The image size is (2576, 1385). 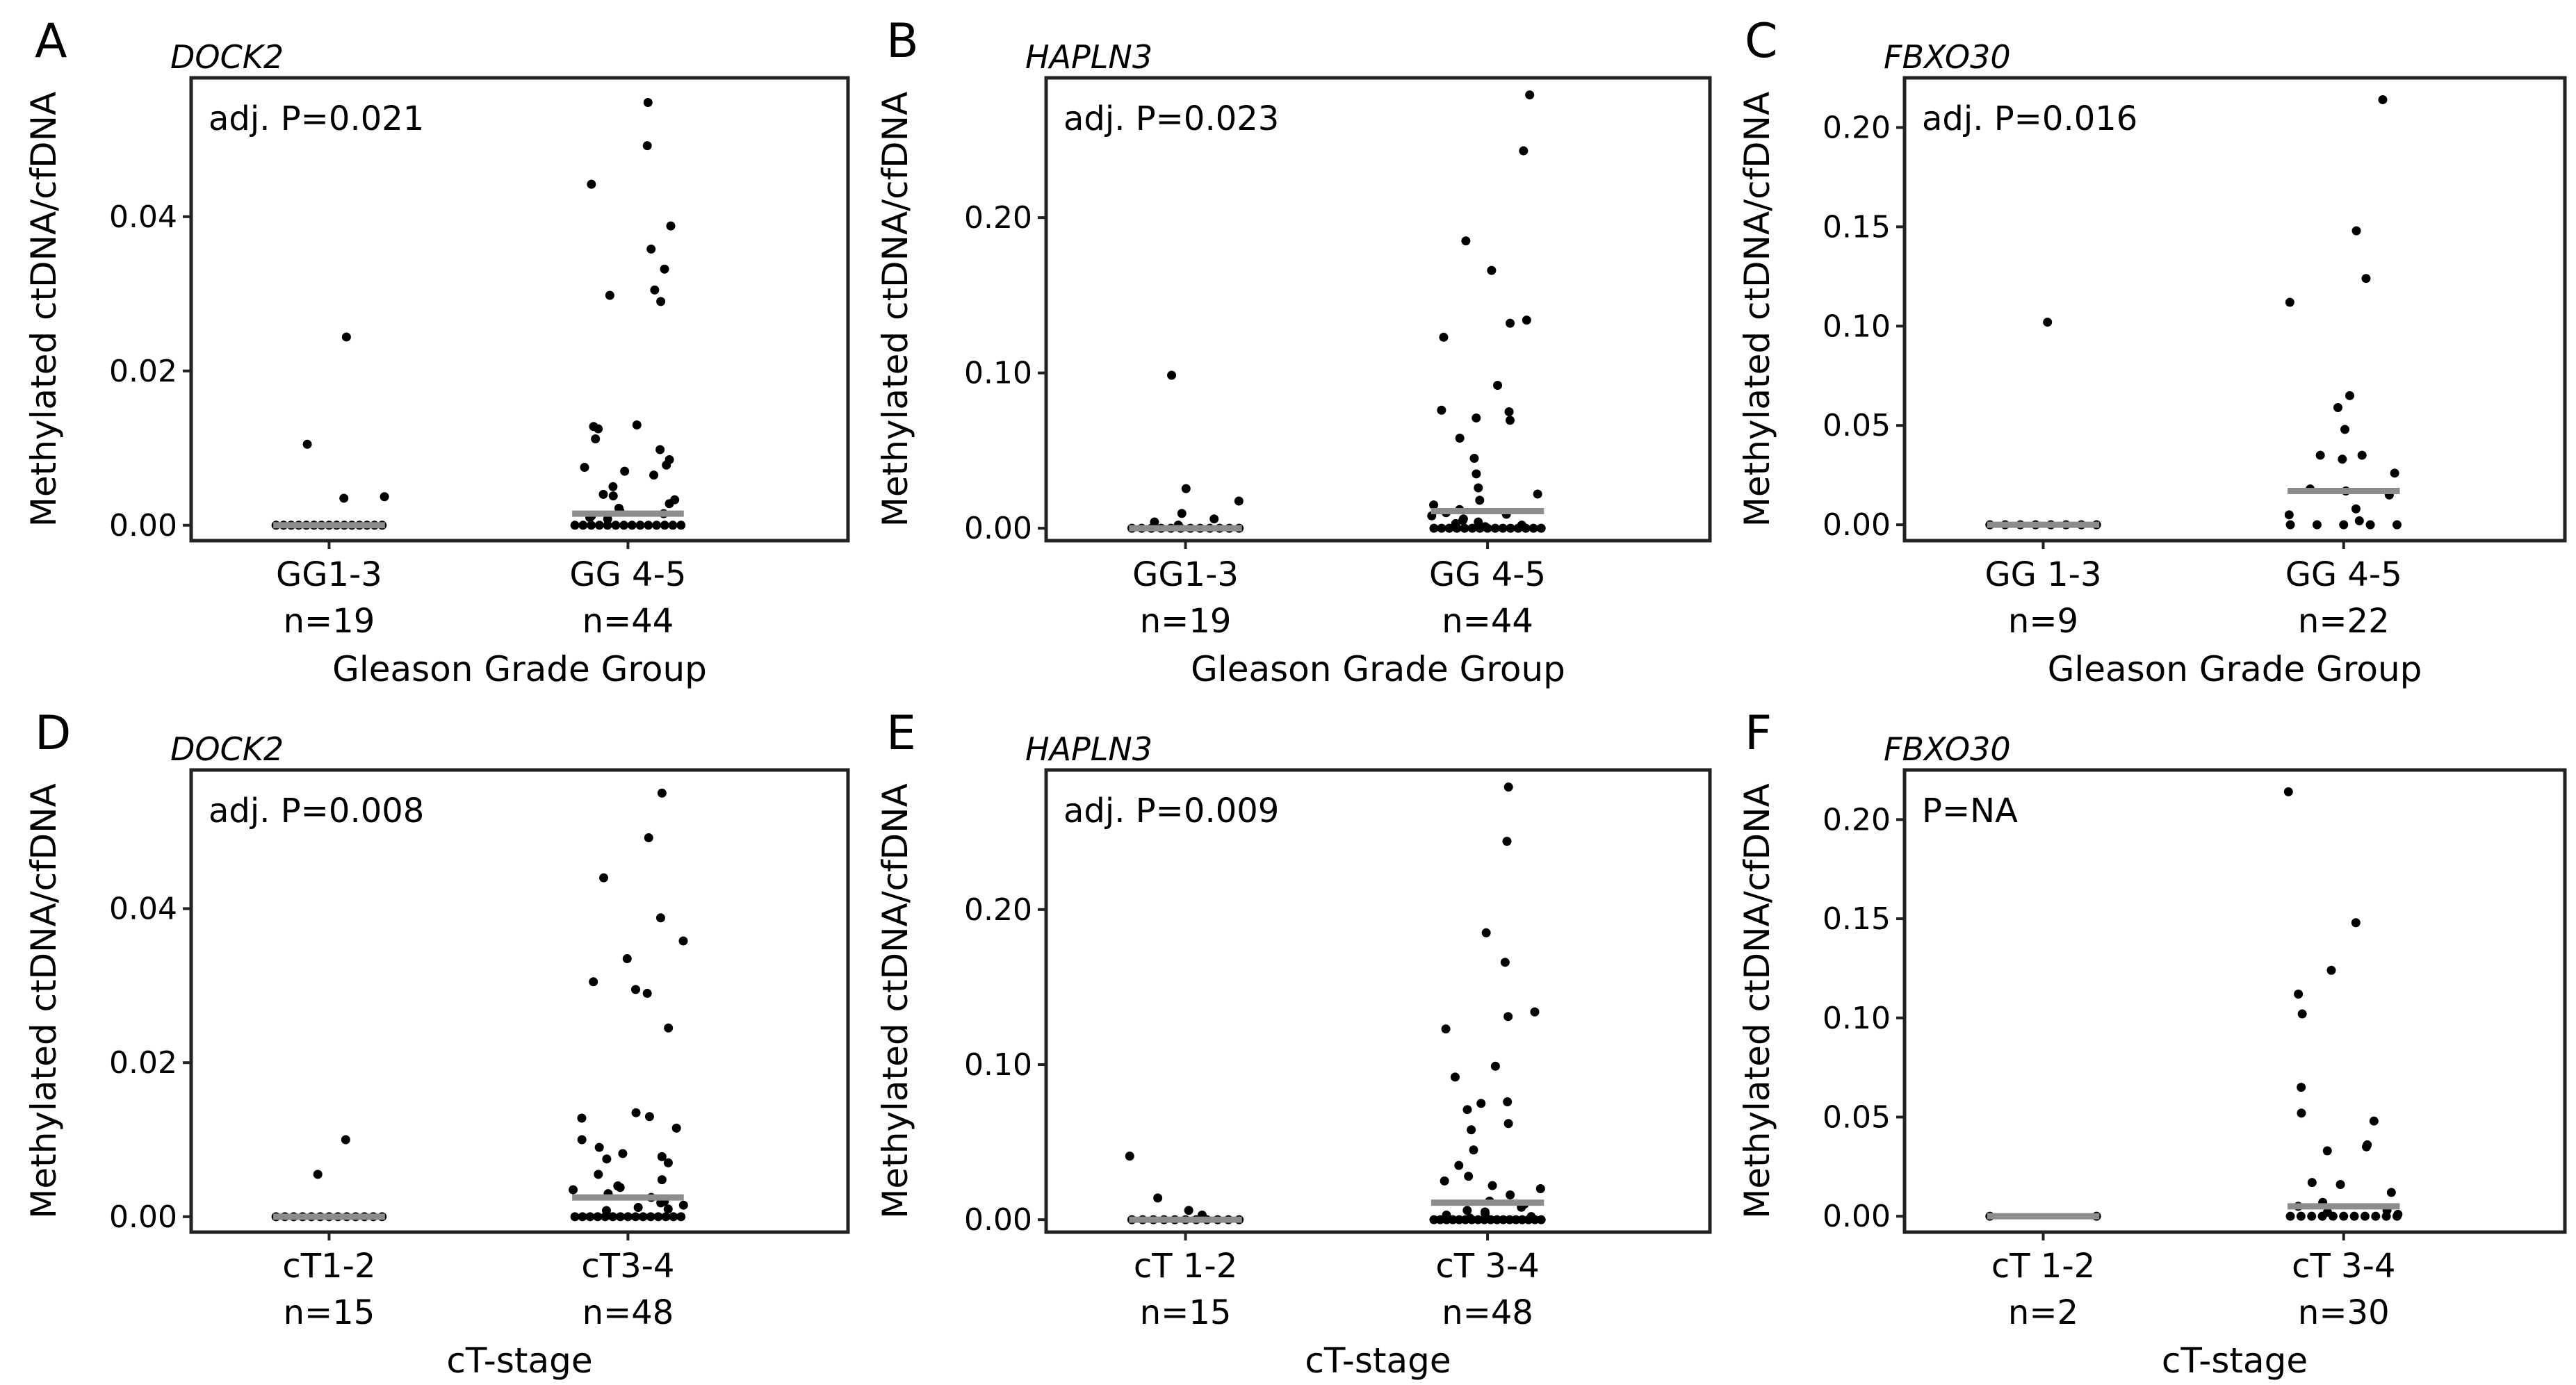 I want to click on x-category-label: GG1-3, so click(x=1185, y=575).